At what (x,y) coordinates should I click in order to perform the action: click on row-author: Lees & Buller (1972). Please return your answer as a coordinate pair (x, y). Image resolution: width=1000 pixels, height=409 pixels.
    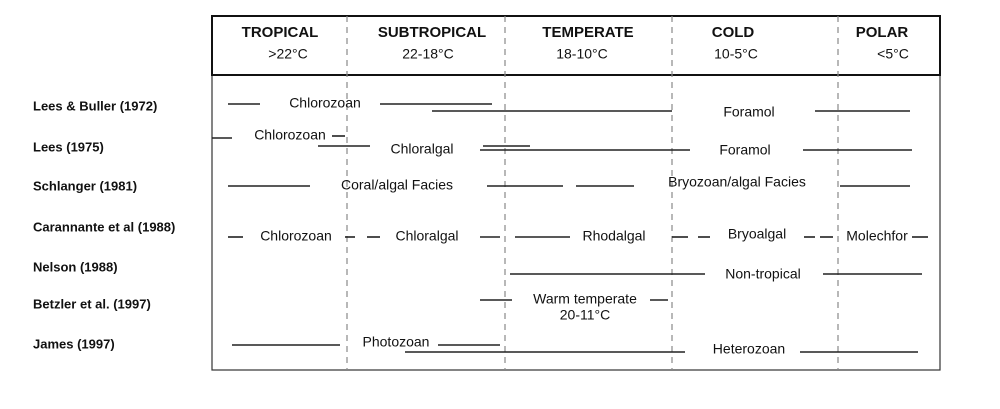
    Looking at the image, I should click on (95, 105).